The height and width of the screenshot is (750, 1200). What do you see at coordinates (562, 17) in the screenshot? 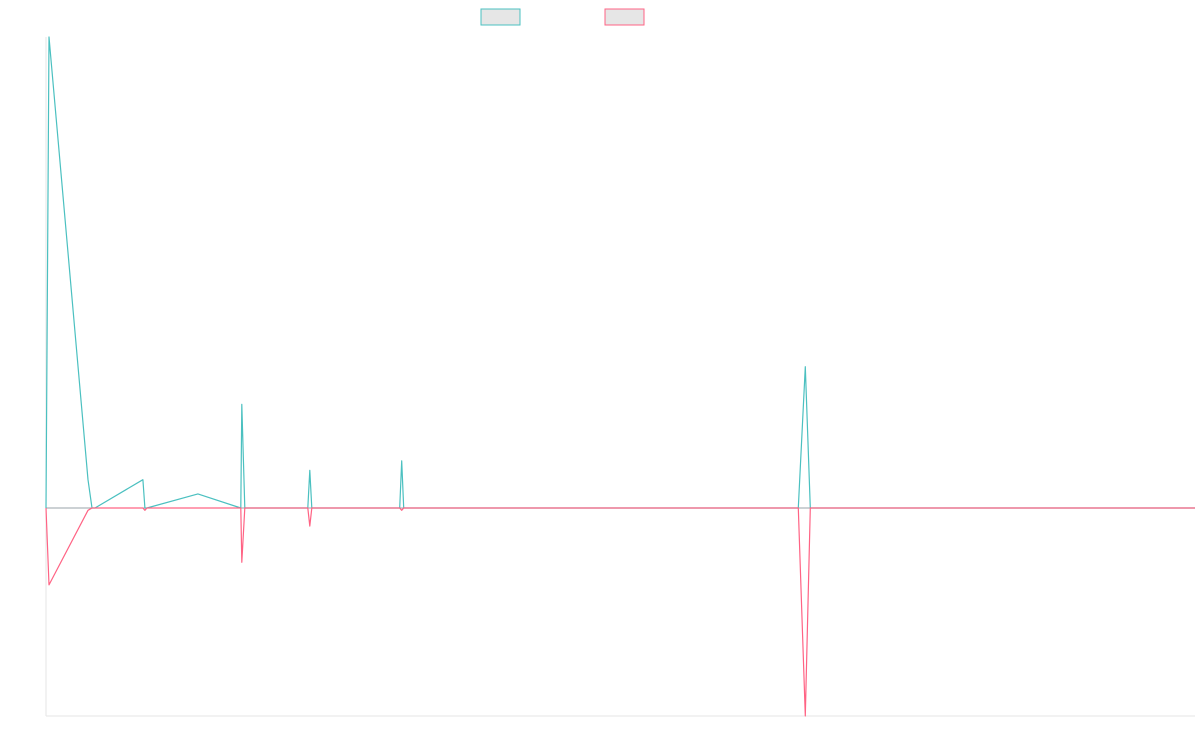
I see `legend` at bounding box center [562, 17].